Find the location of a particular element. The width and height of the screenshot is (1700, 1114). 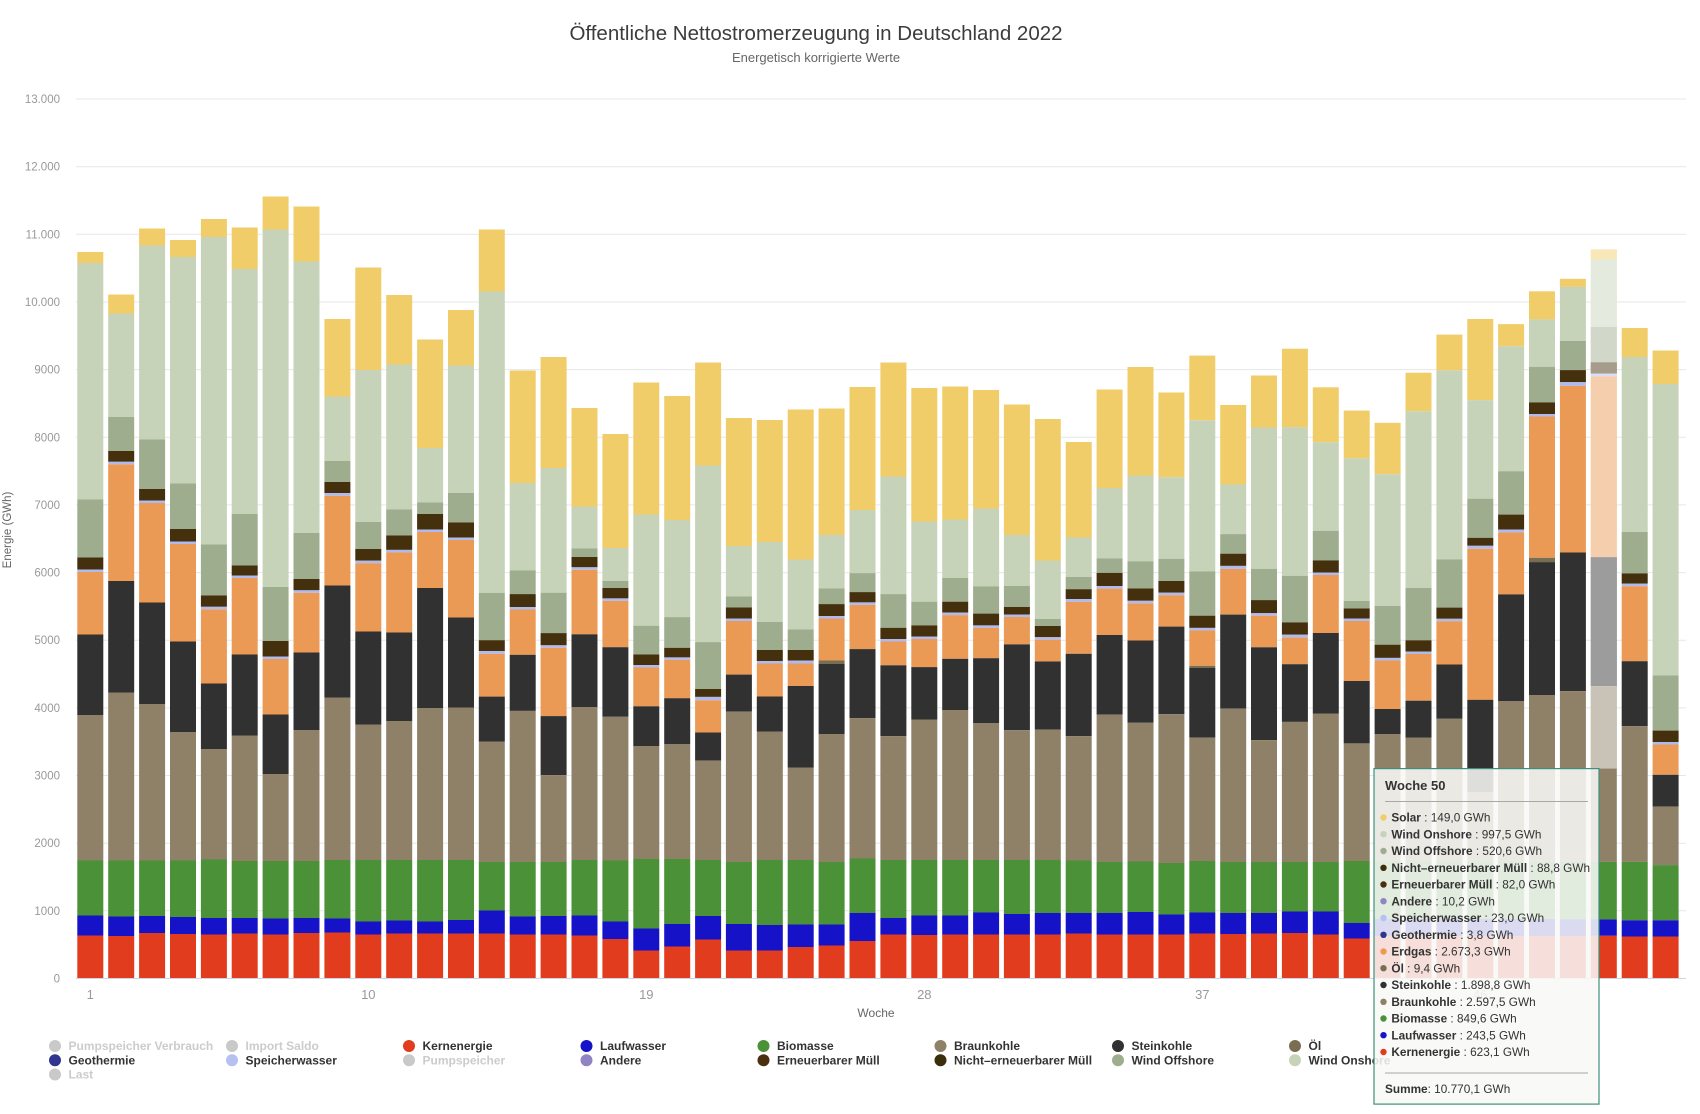

svg-text: Steinkohle is located at coordinates (1162, 1046).